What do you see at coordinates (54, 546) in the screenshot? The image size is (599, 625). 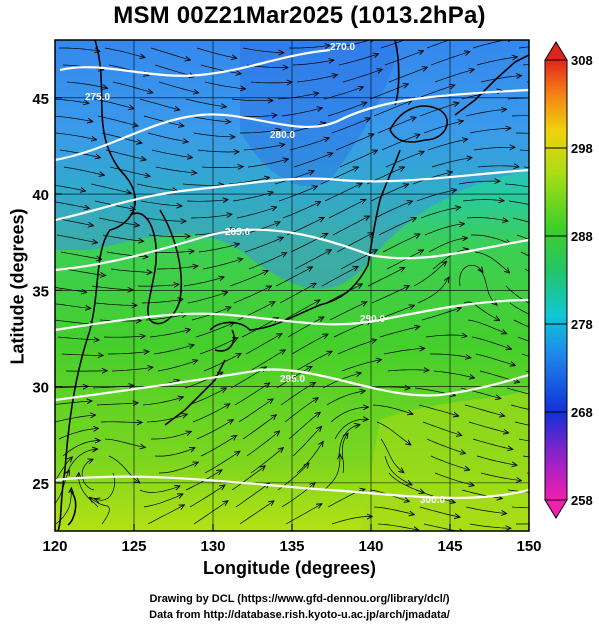 I see `x-tick-label: 120` at bounding box center [54, 546].